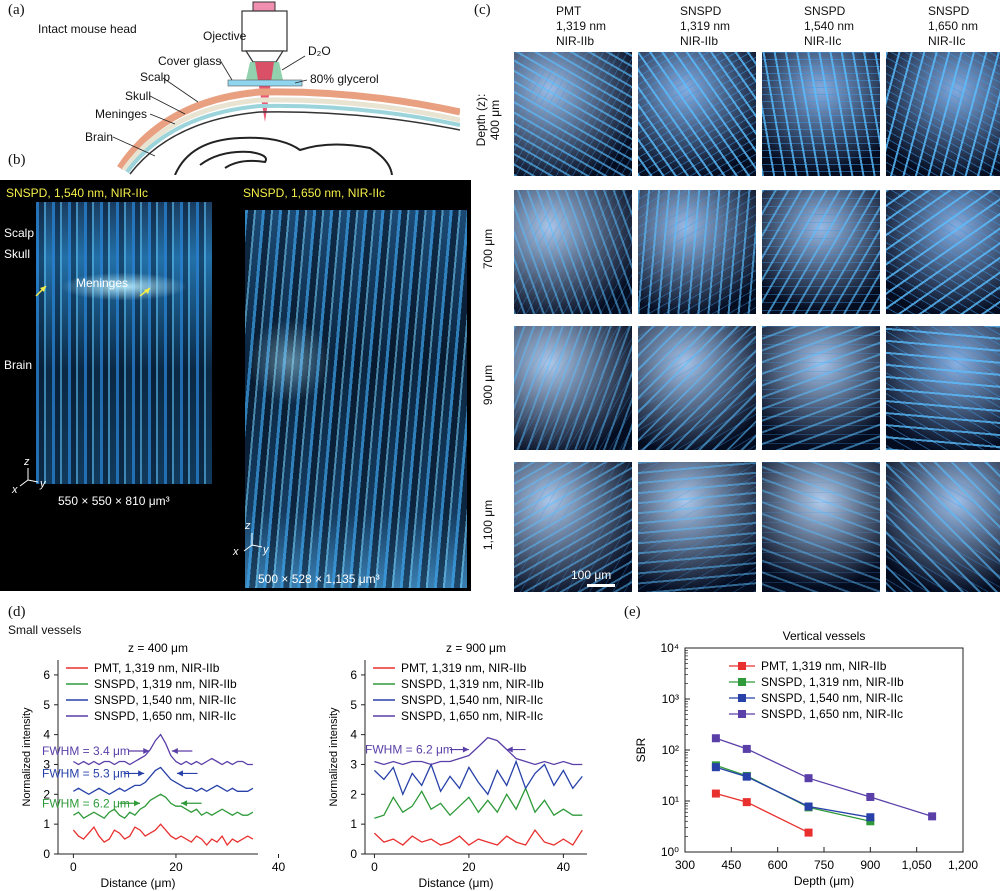  I want to click on image-tile-r3-c1, so click(573, 388).